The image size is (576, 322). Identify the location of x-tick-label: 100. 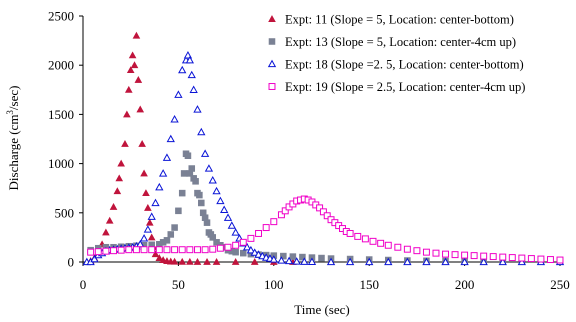
(274, 284).